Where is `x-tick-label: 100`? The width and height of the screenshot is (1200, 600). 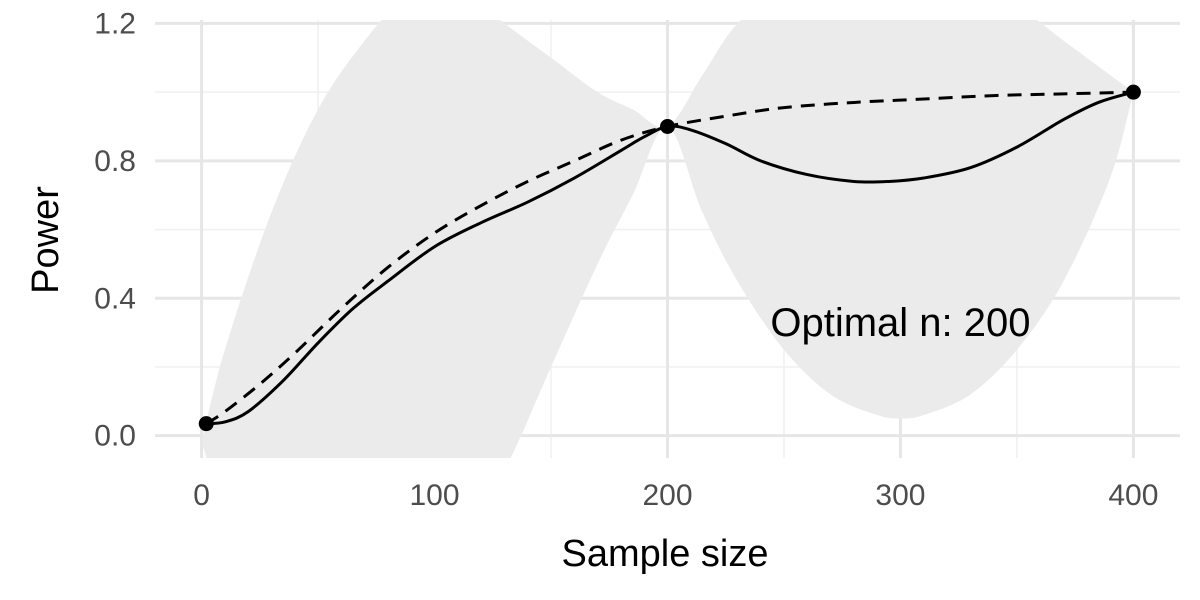 x-tick-label: 100 is located at coordinates (435, 495).